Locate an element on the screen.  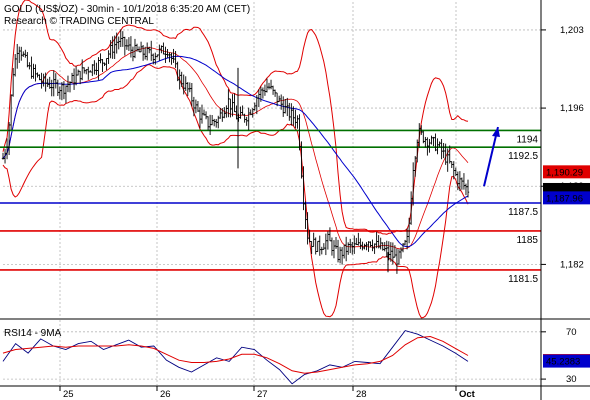
arrow-shaft is located at coordinates (491, 156).